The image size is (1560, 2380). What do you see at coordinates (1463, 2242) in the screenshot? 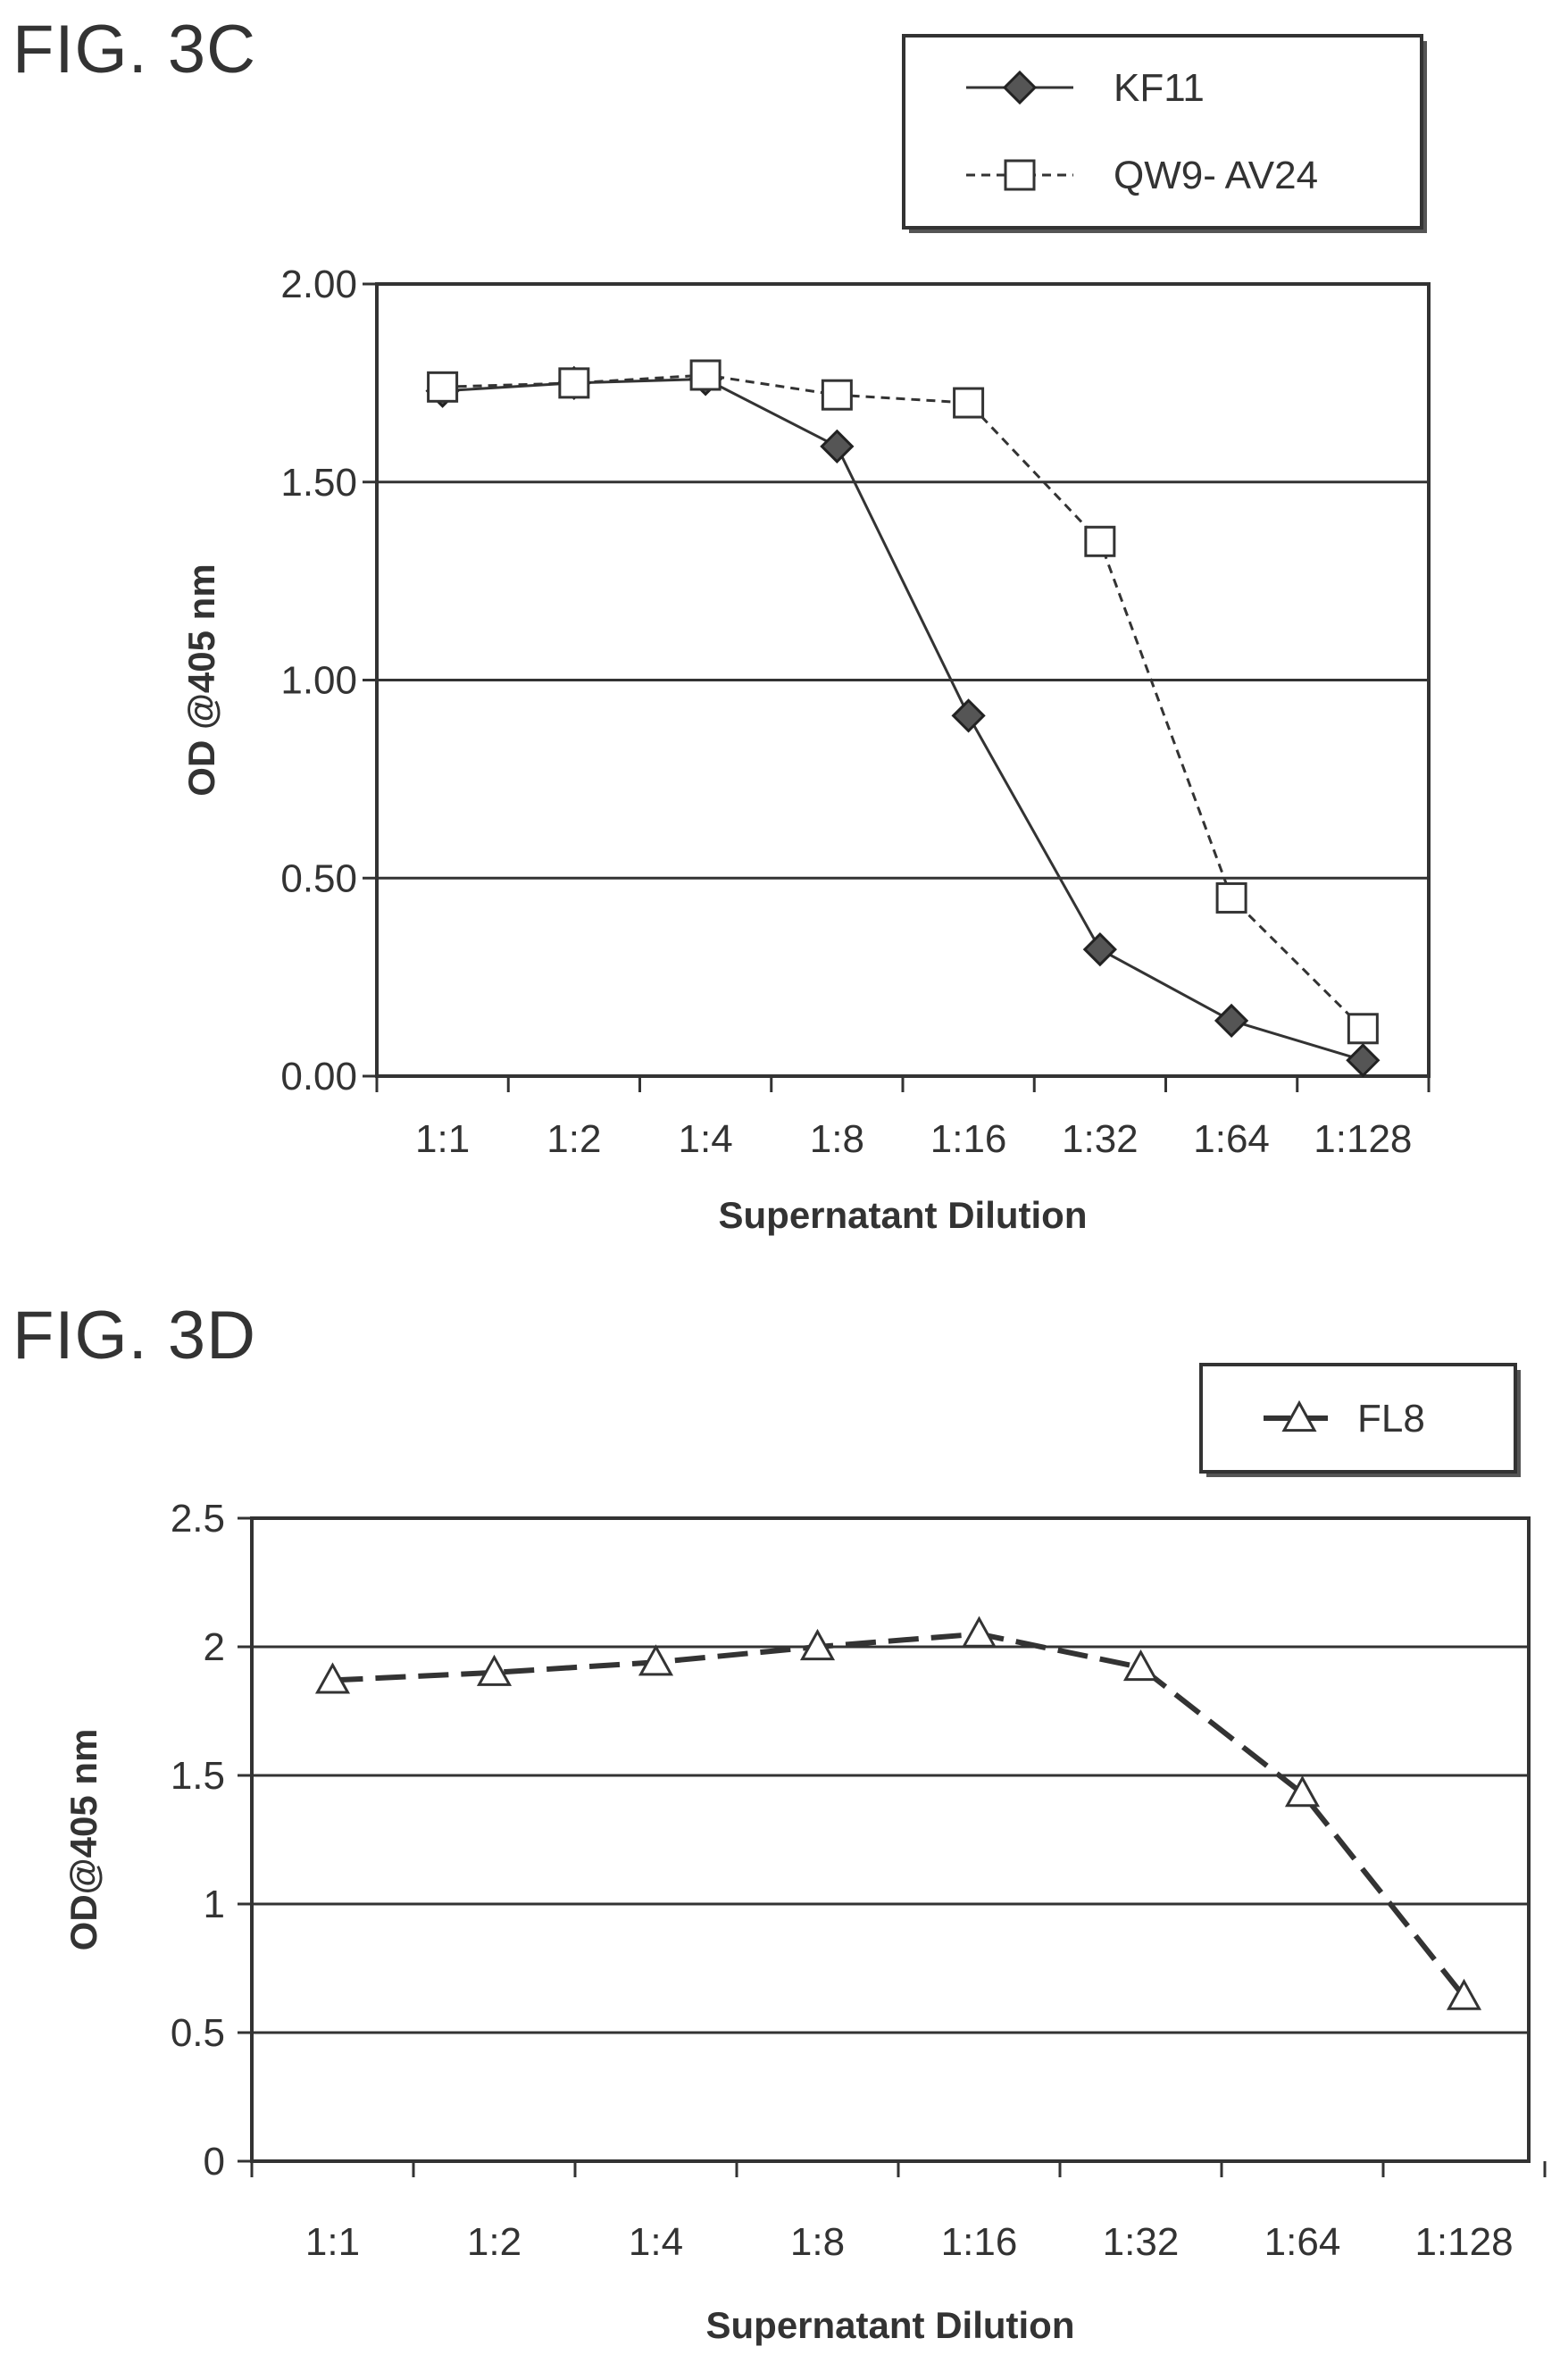
I see `chart-2-x-tick-label: 1:128` at bounding box center [1463, 2242].